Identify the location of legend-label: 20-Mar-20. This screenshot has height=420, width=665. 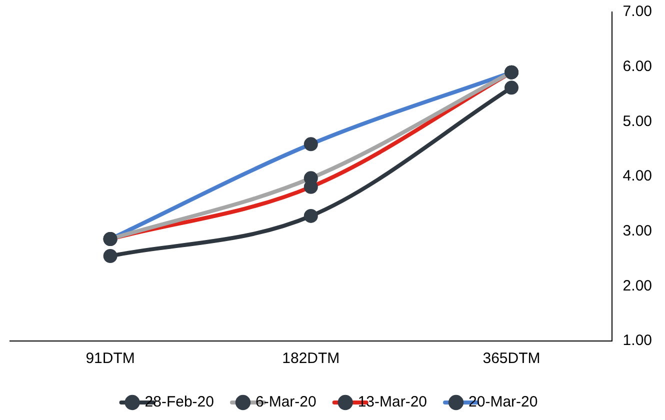
(503, 402).